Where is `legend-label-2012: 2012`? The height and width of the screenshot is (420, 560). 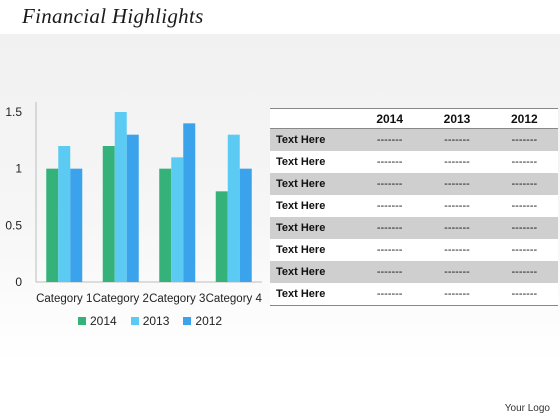 legend-label-2012: 2012 is located at coordinates (209, 321).